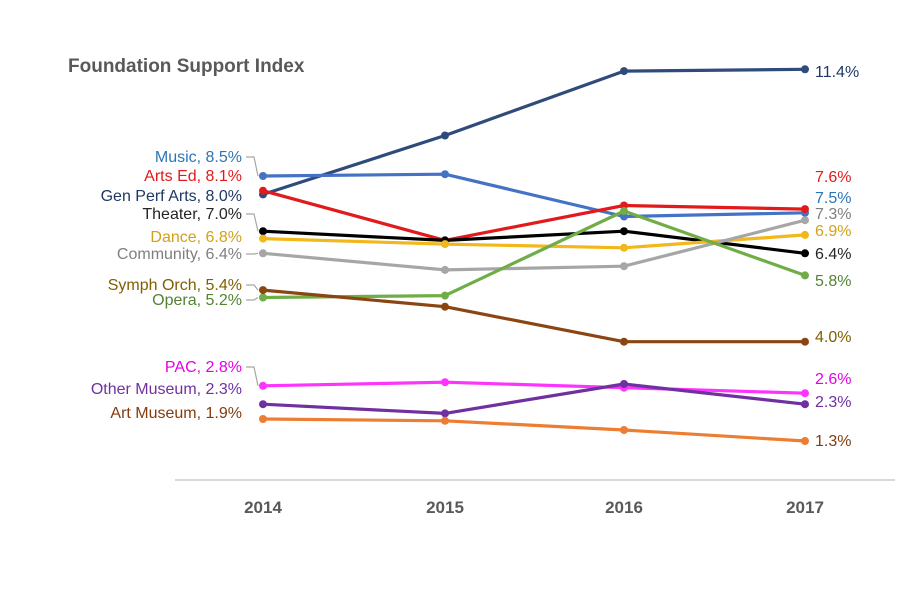 The height and width of the screenshot is (609, 909). What do you see at coordinates (534, 507) in the screenshot?
I see `x-axis-ticks: 2014 2015 2016 2017` at bounding box center [534, 507].